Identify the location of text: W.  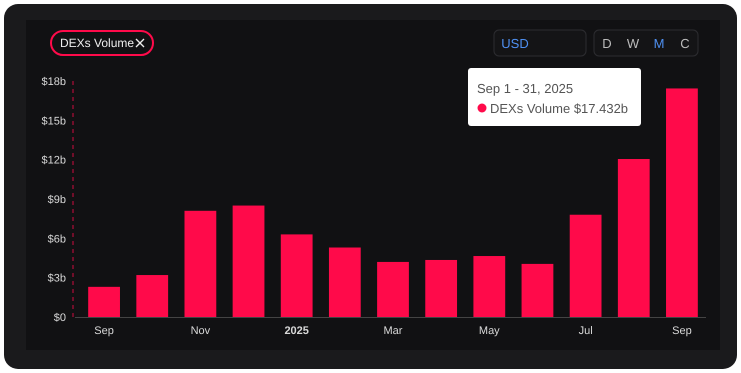
(633, 43).